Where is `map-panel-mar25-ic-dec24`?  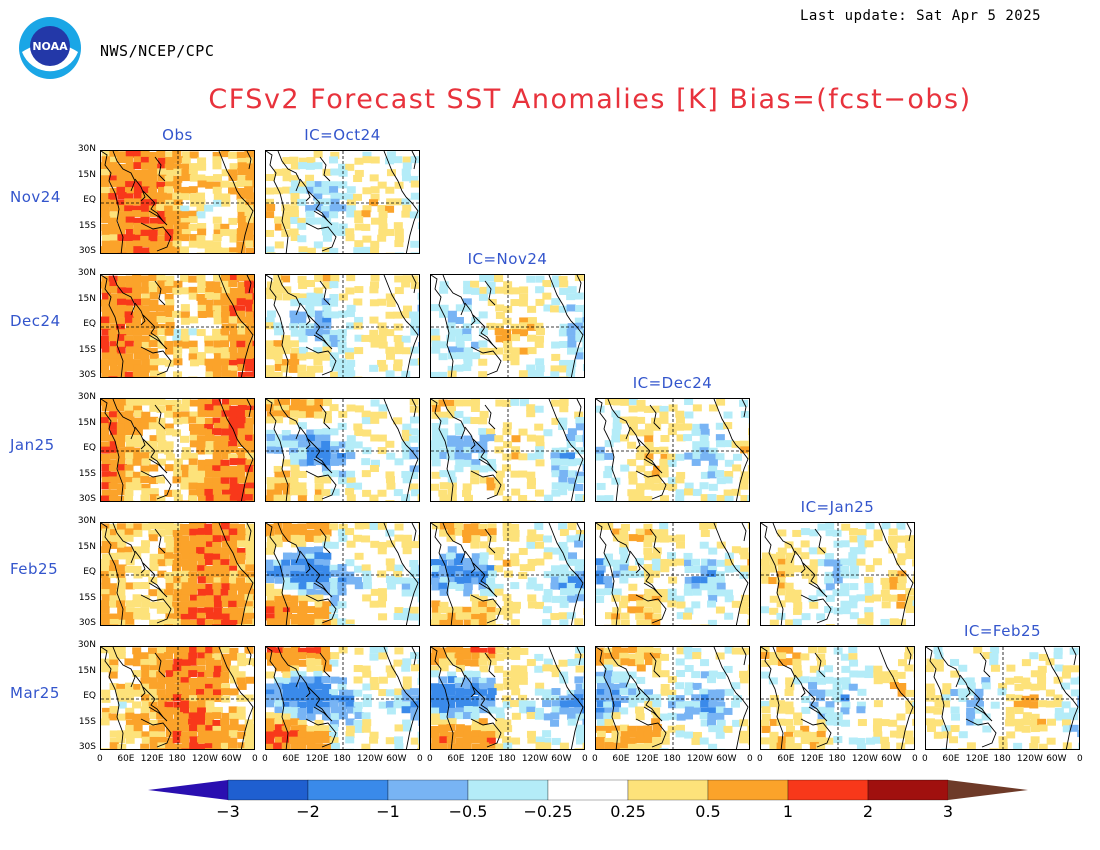 map-panel-mar25-ic-dec24 is located at coordinates (672, 698).